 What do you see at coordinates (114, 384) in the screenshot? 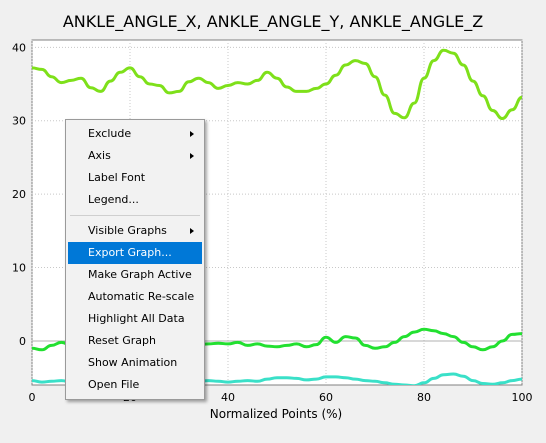
I see `menu-item-label: Open File` at bounding box center [114, 384].